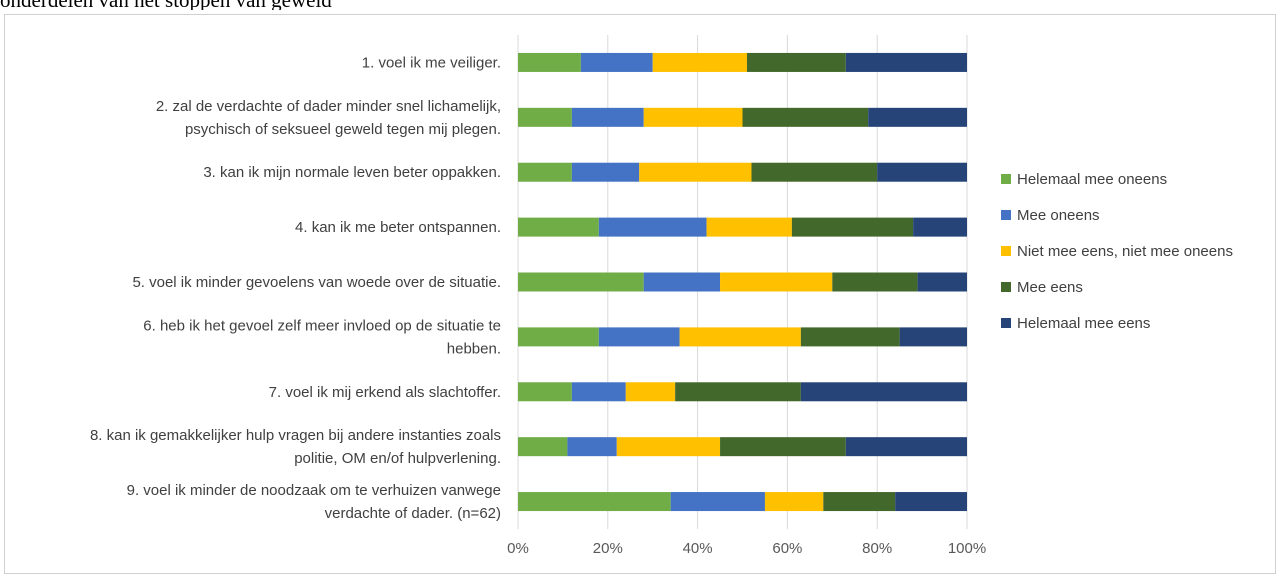 Image resolution: width=1281 pixels, height=575 pixels. Describe the element at coordinates (1058, 215) in the screenshot. I see `legend-label: Mee oneens` at that location.